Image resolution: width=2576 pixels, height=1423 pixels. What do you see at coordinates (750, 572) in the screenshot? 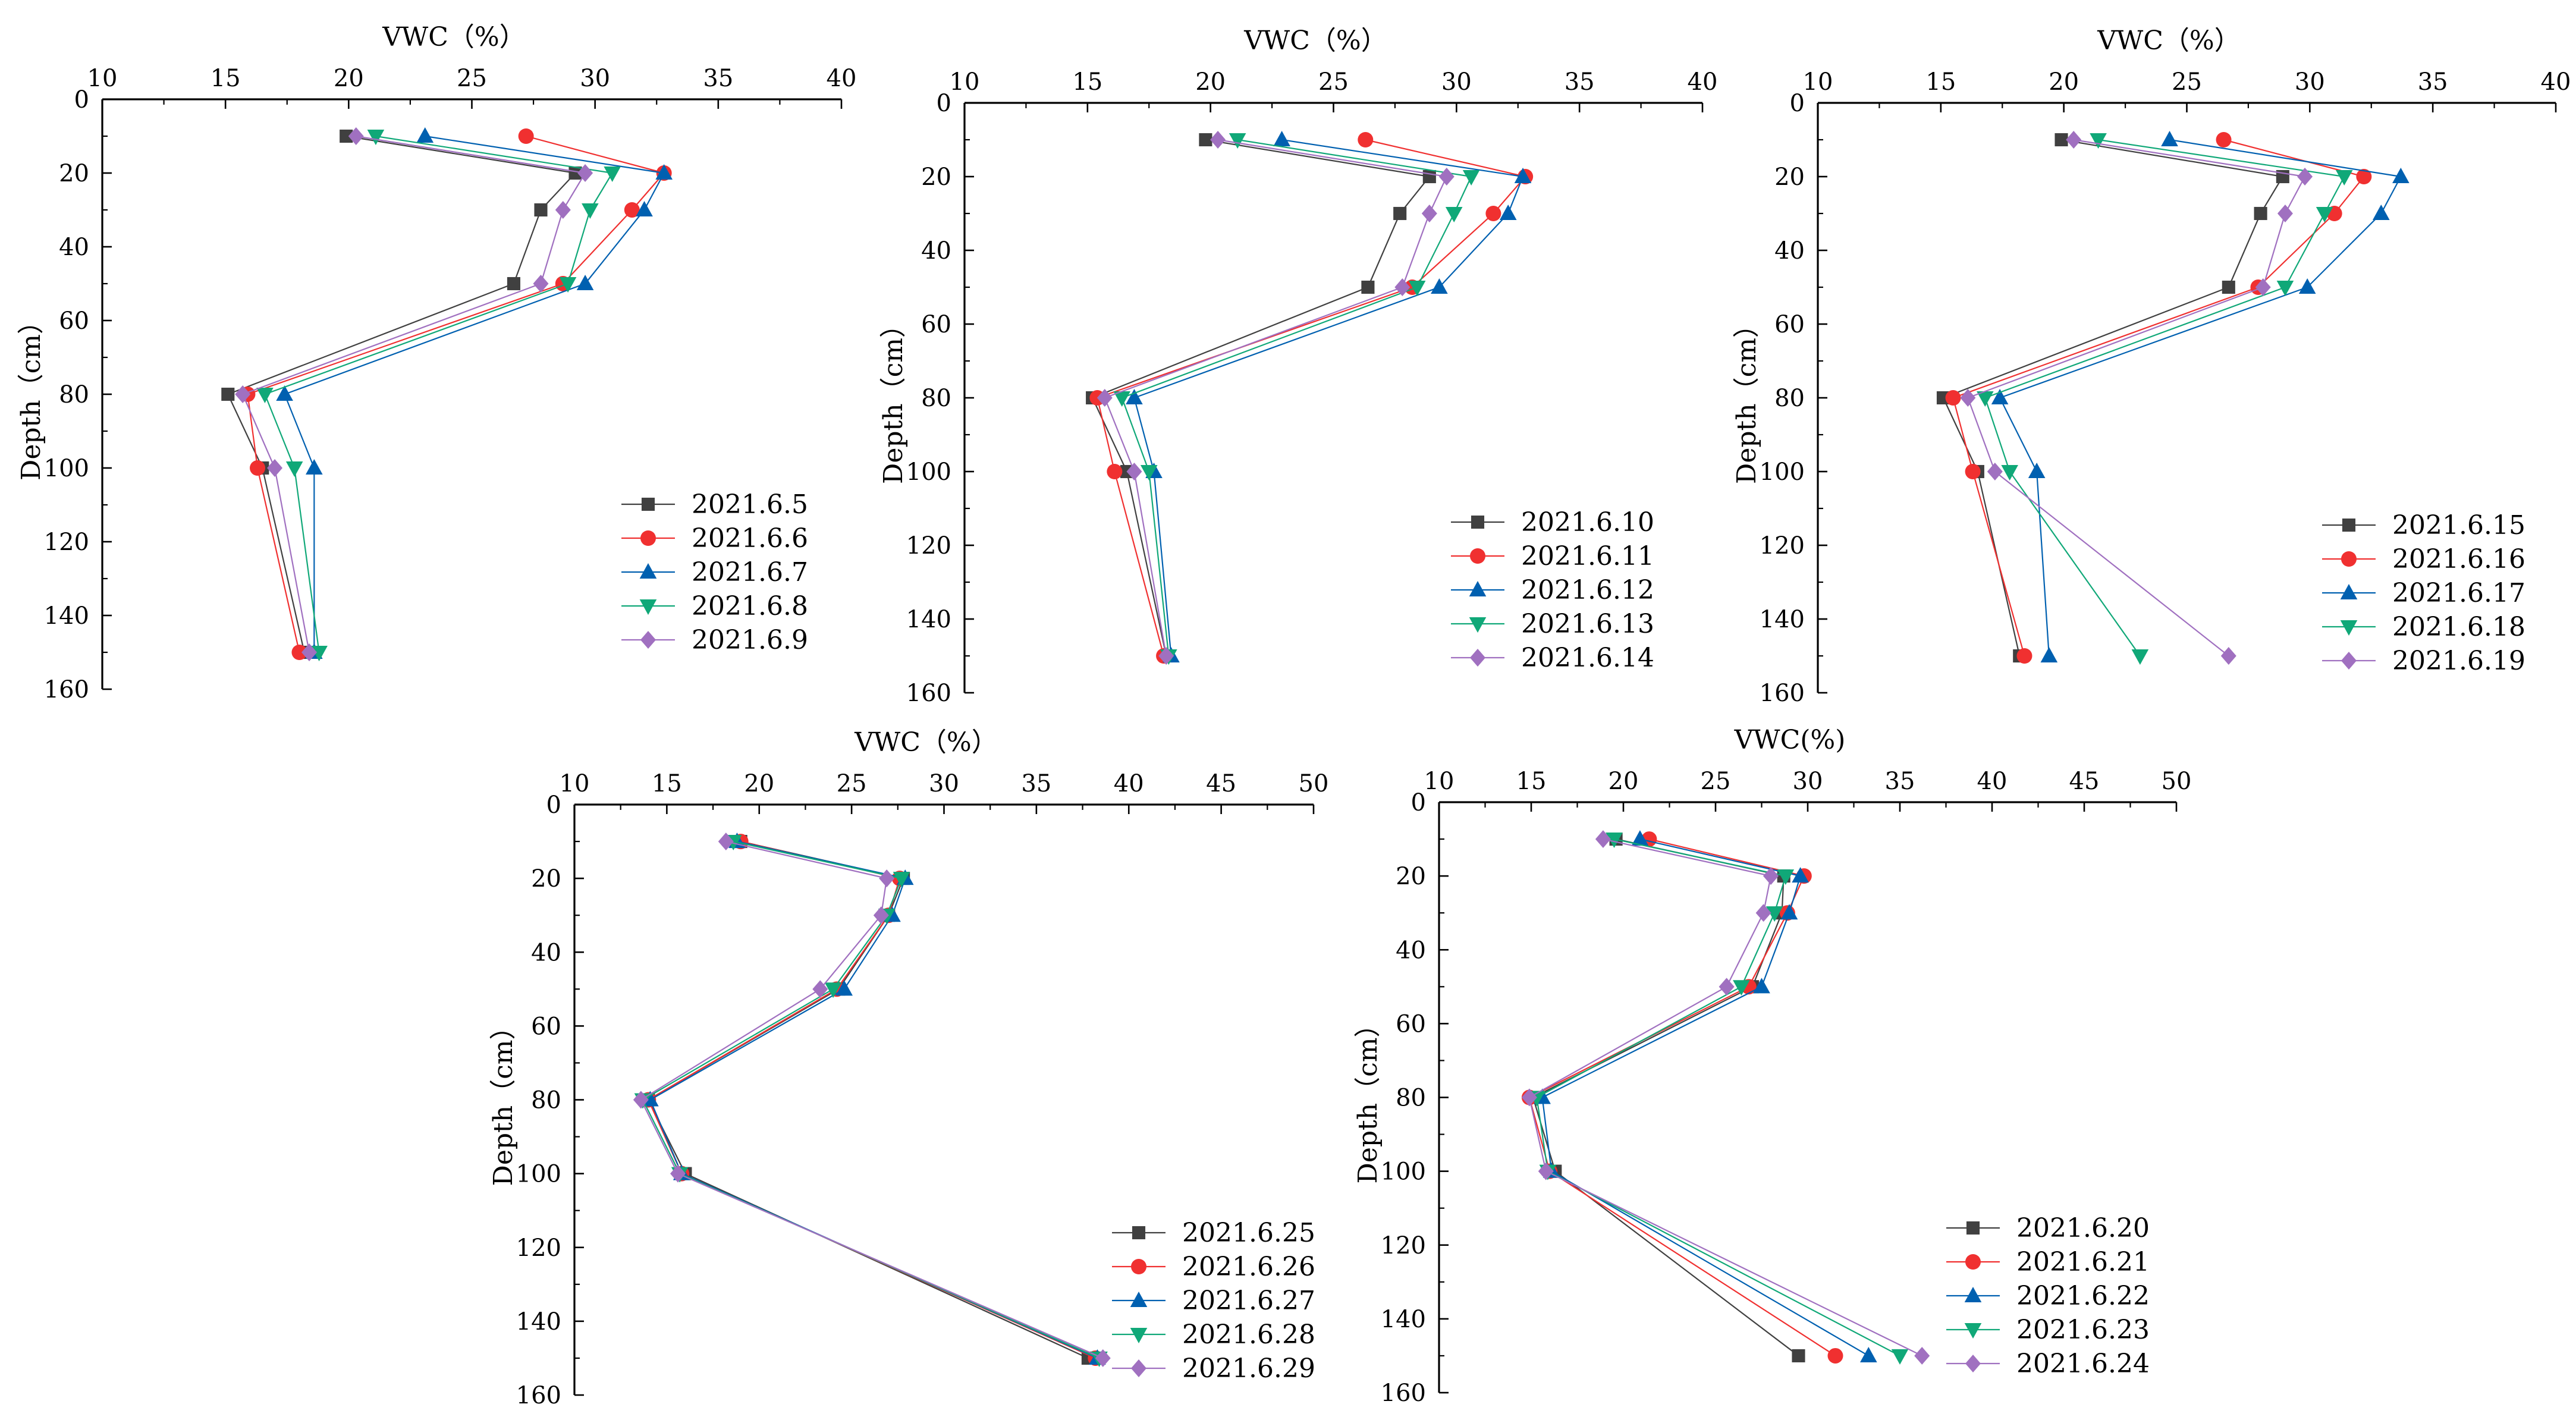
I see `legend-label: 2021.6.7` at bounding box center [750, 572].